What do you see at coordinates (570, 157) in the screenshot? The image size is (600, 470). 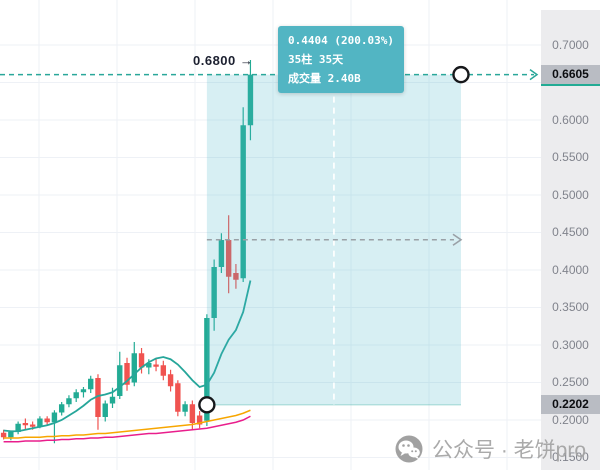 I see `axis-price-label: 0.5500` at bounding box center [570, 157].